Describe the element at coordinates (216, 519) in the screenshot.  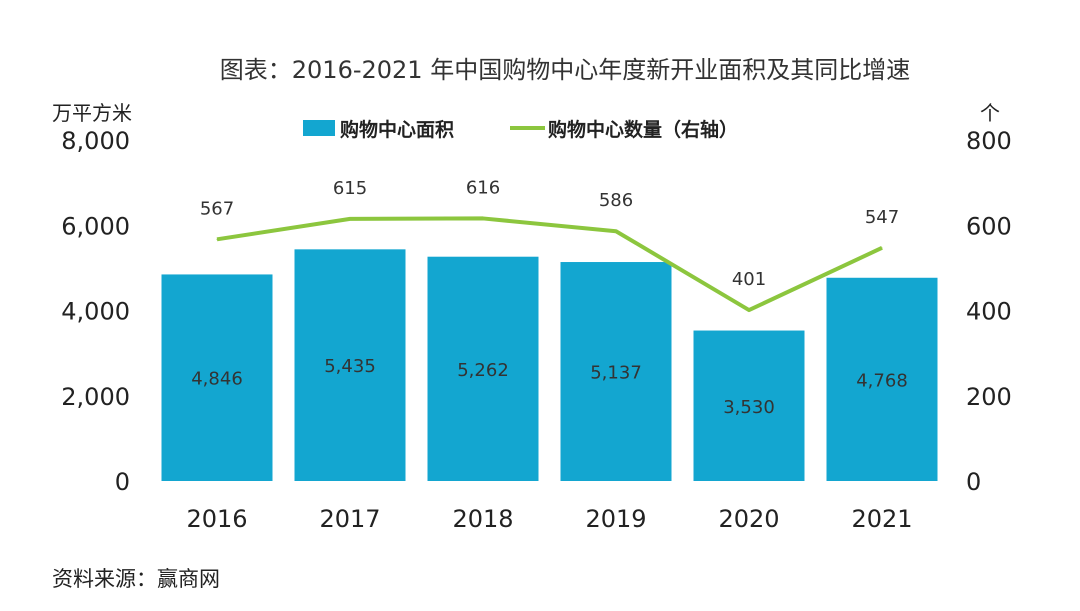
I see `x-axis-tick: 2016` at that location.